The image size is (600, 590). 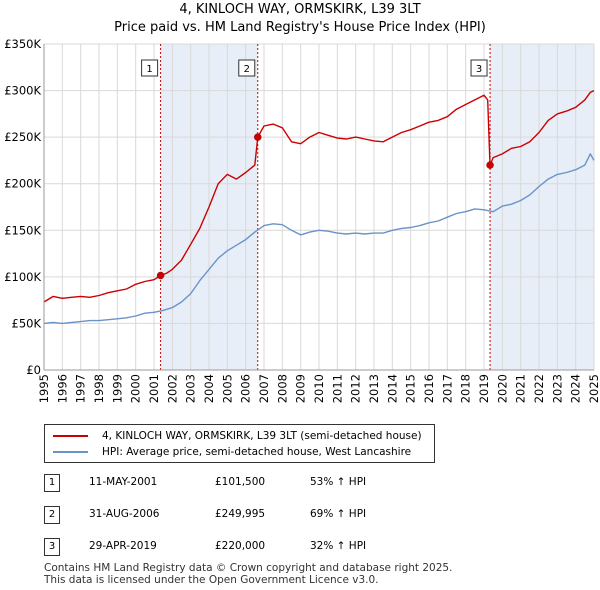 What do you see at coordinates (44, 388) in the screenshot?
I see `x-tick-label: 1995` at bounding box center [44, 388].